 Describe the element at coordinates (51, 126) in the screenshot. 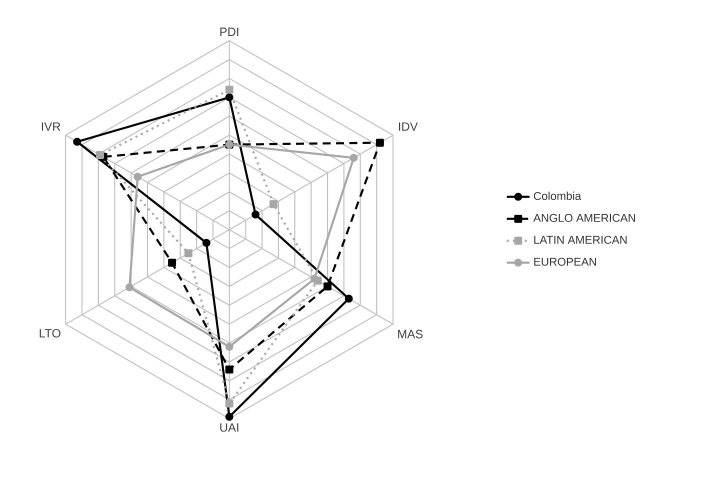

I see `spoke-label: IVR` at that location.